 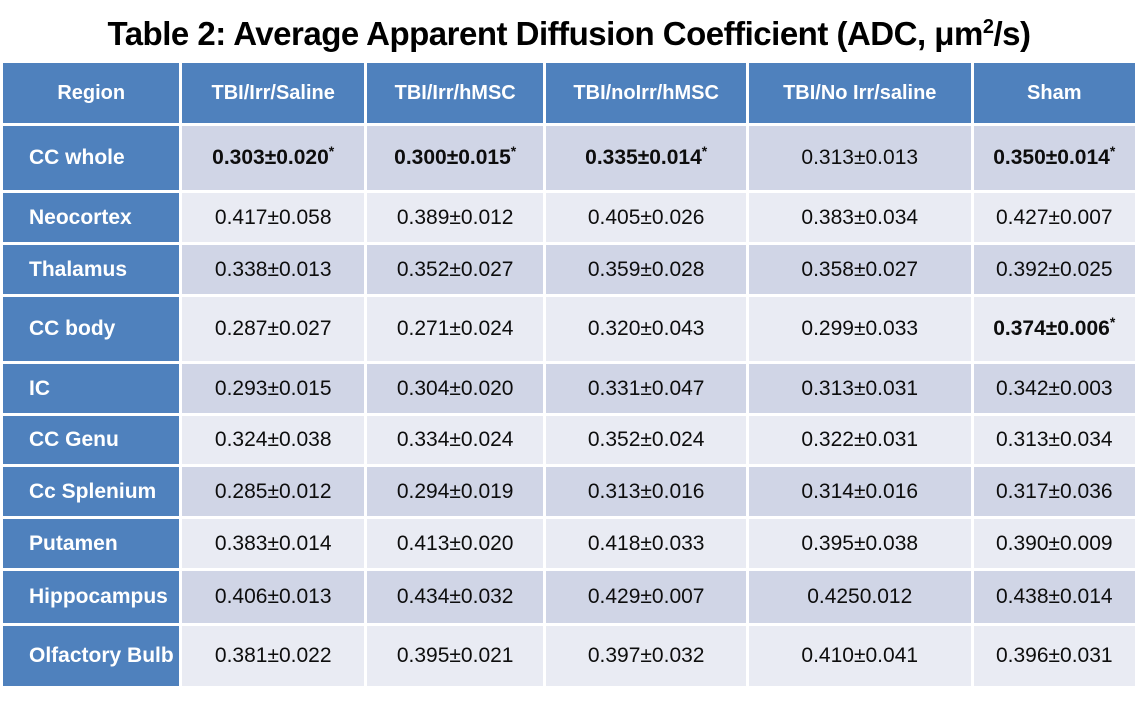 What do you see at coordinates (455, 329) in the screenshot?
I see `value-cell: 0.271±0.024` at bounding box center [455, 329].